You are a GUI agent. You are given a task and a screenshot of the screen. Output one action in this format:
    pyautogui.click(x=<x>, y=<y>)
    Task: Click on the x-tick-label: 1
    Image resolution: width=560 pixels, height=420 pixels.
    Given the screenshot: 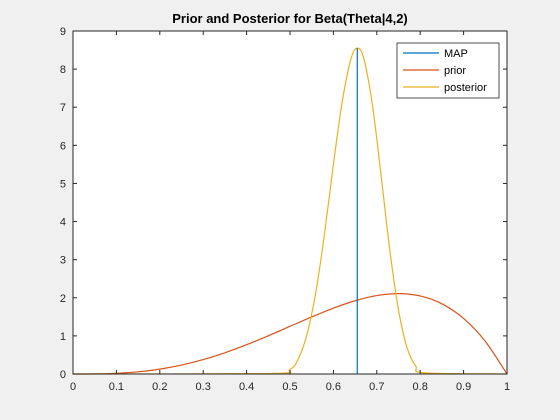 What is the action you would take?
    pyautogui.click(x=507, y=387)
    